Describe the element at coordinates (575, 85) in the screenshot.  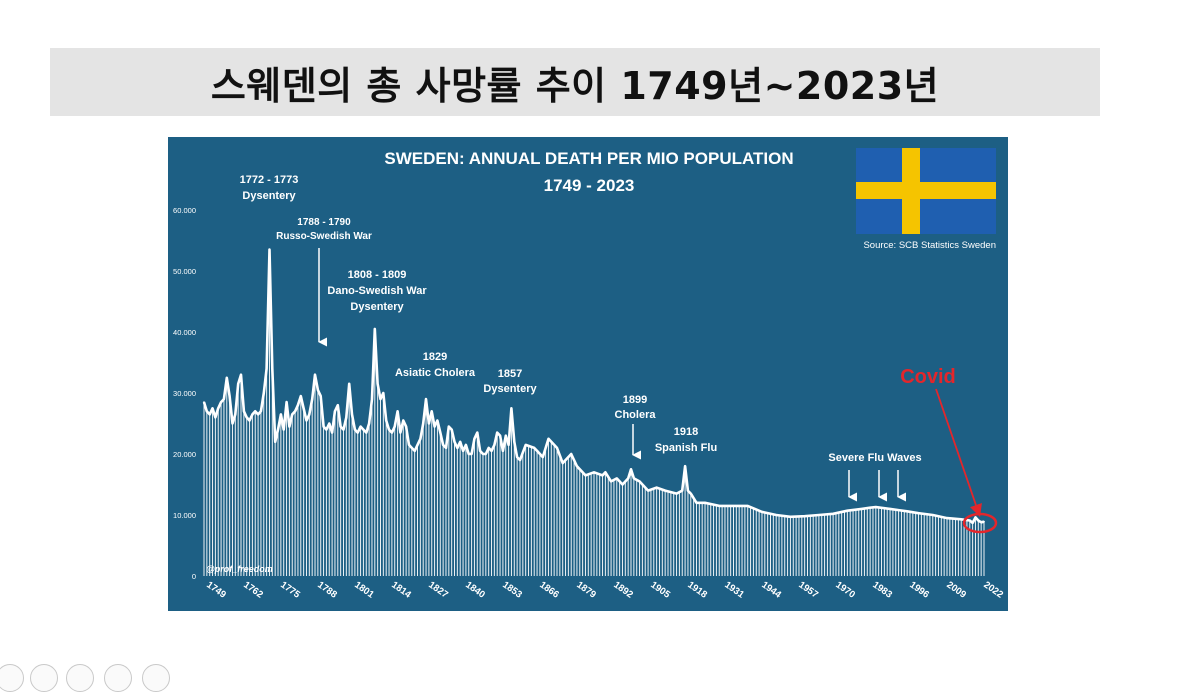
I see `page-heading: 스웨덴의 총 사망률 추이 1749년~2023년` at that location.